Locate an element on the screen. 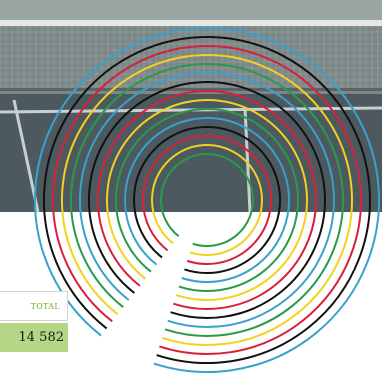 The width and height of the screenshot is (382, 383). total-value-box: 14 582 is located at coordinates (34, 337).